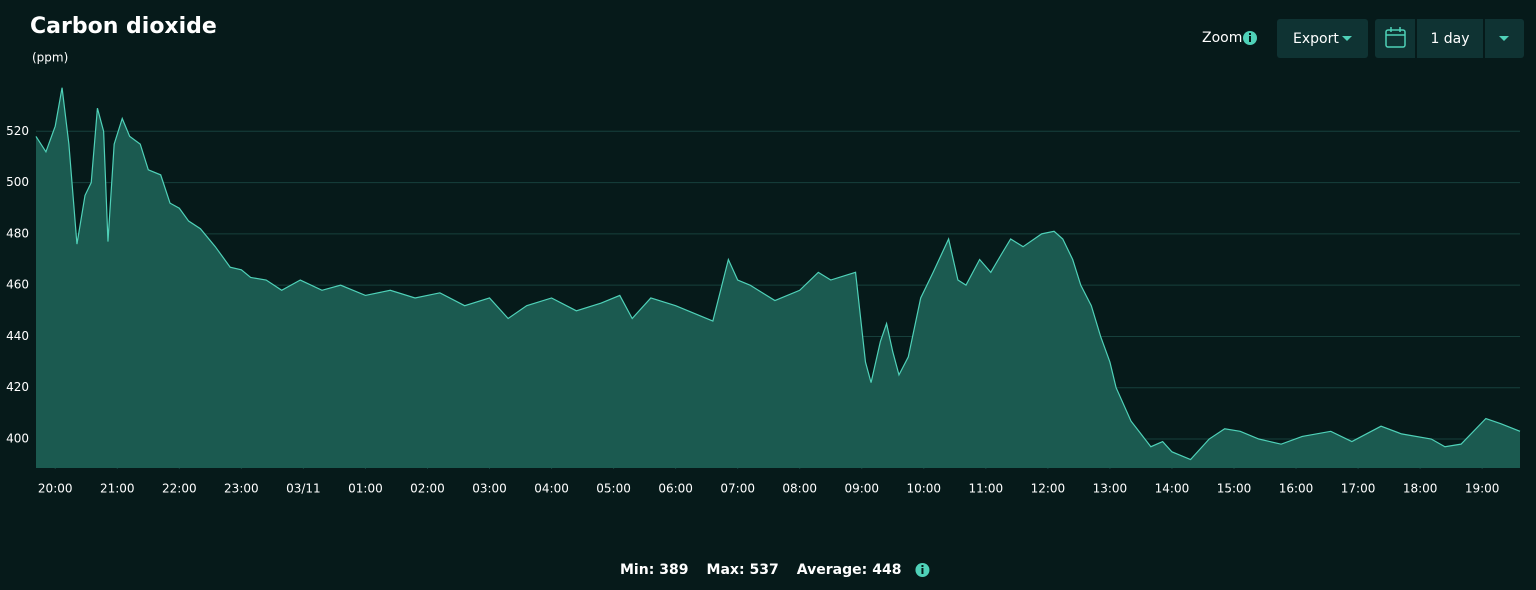 The image size is (1536, 590). Describe the element at coordinates (241, 489) in the screenshot. I see `x-tick-label: 23:00` at that location.